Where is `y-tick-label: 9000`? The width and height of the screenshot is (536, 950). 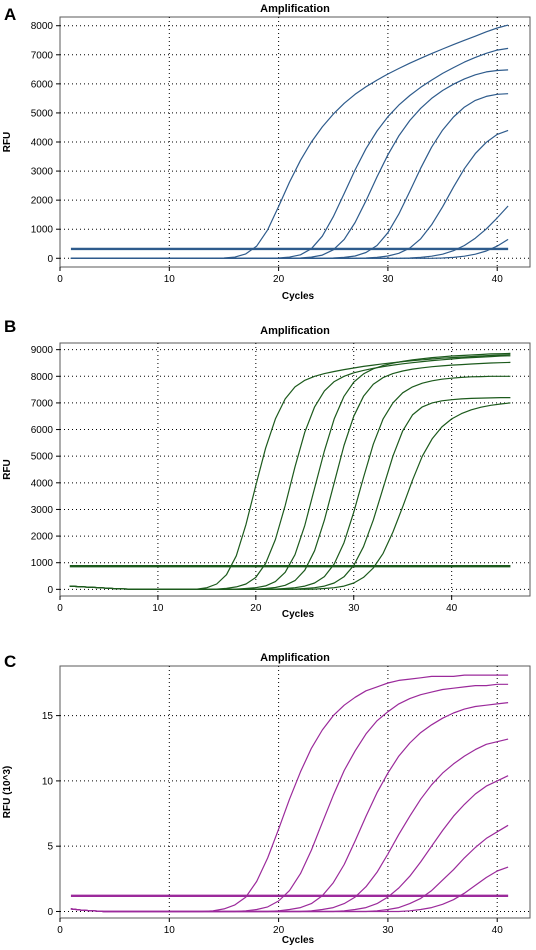
y-tick-label: 9000 is located at coordinates (42, 350).